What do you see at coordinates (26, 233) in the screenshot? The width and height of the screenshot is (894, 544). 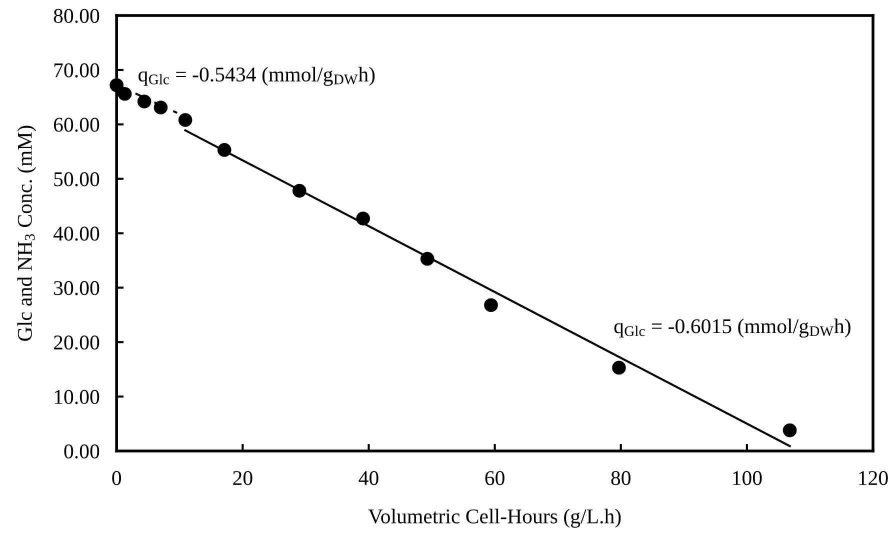 I see `y-axis-title: Glc and NH$_{3}$ Conc. (mM)` at bounding box center [26, 233].